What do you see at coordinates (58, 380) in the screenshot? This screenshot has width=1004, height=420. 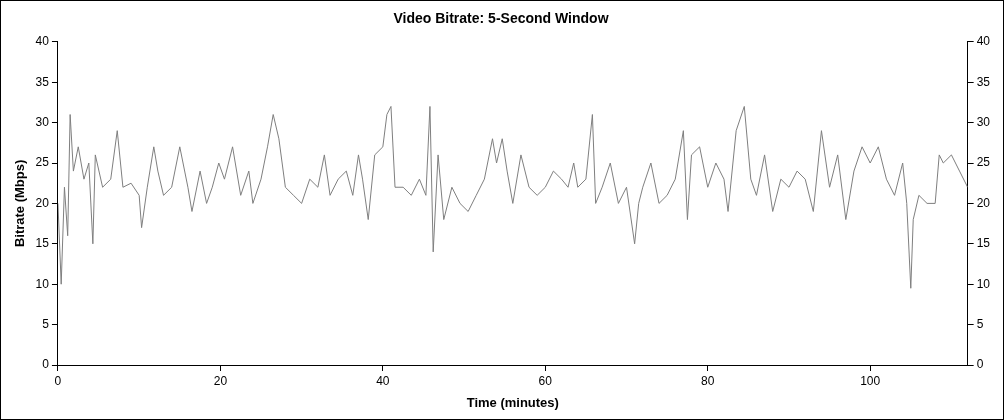 I see `x-tick-label: 0` at bounding box center [58, 380].